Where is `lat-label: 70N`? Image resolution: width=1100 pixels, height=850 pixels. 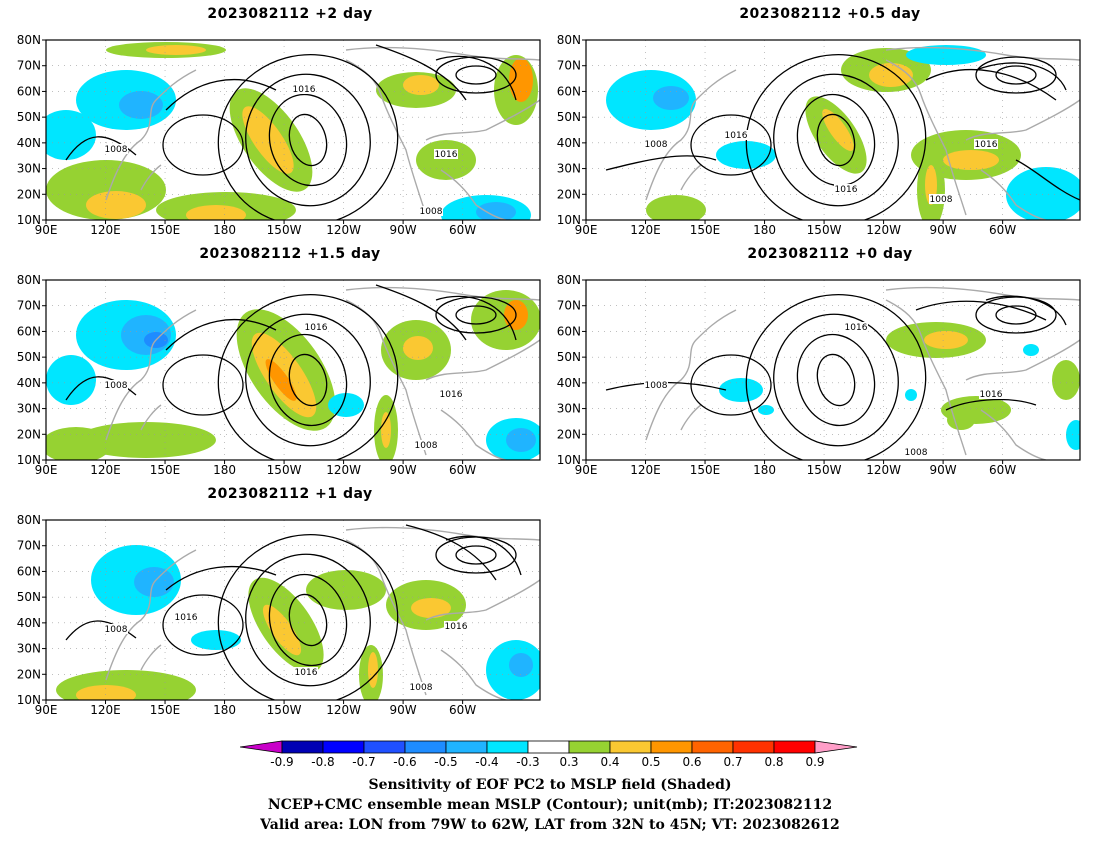
lat-label: 70N is located at coordinates (569, 66).